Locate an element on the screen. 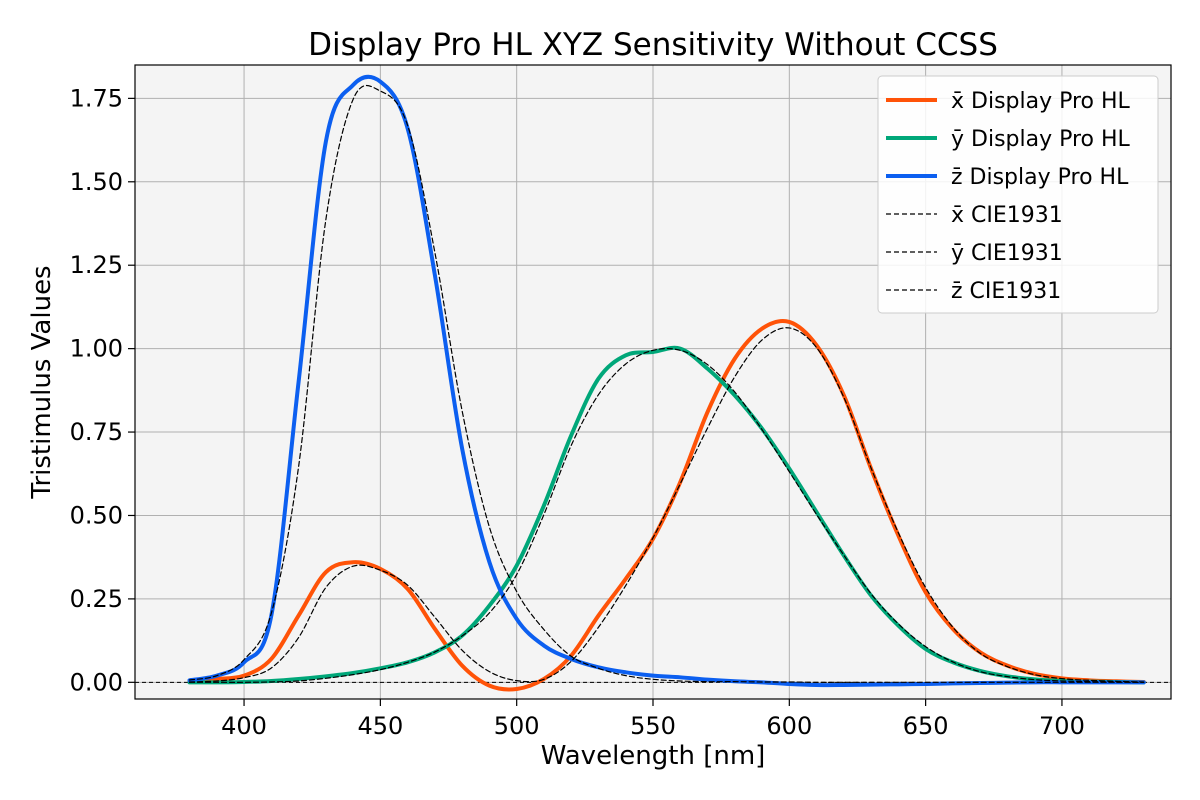 This screenshot has height=800, width=1200. y-tick-label: 0.50 is located at coordinates (96, 515).